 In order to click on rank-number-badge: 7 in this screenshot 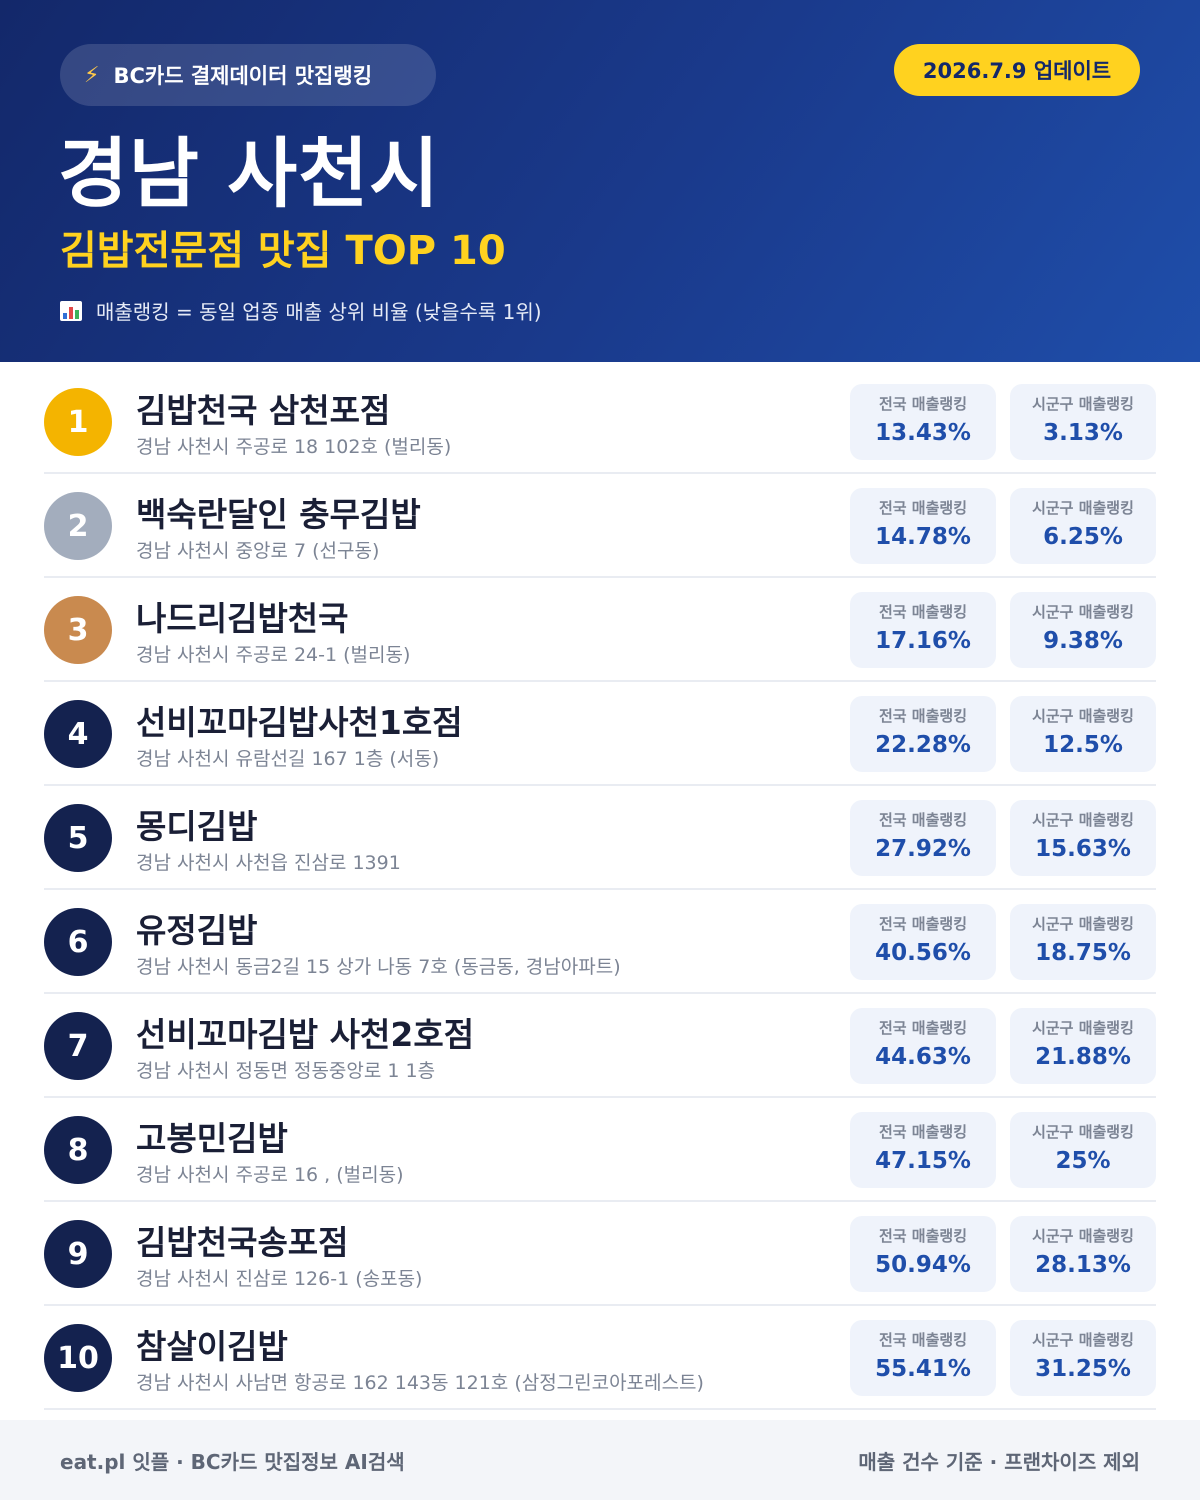, I will do `click(78, 1046)`.